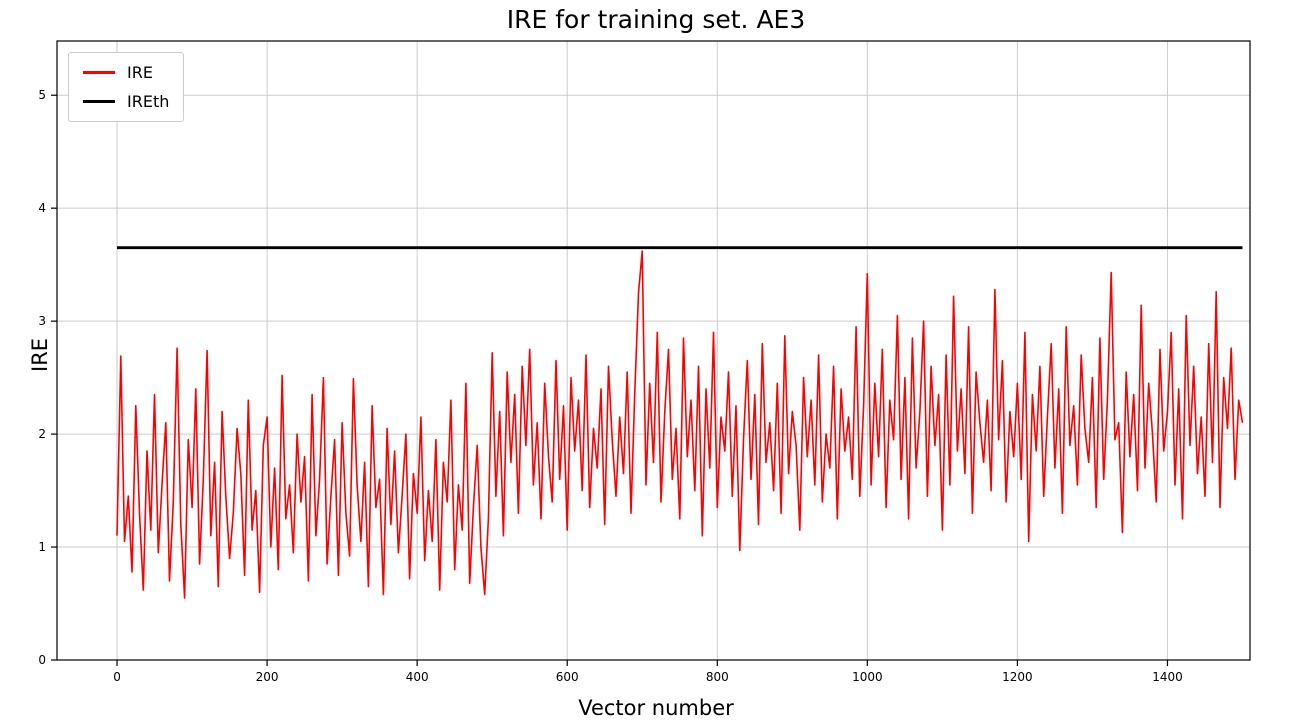 The width and height of the screenshot is (1312, 727). I want to click on chart-title: IRE for training set. AE3, so click(656, 19).